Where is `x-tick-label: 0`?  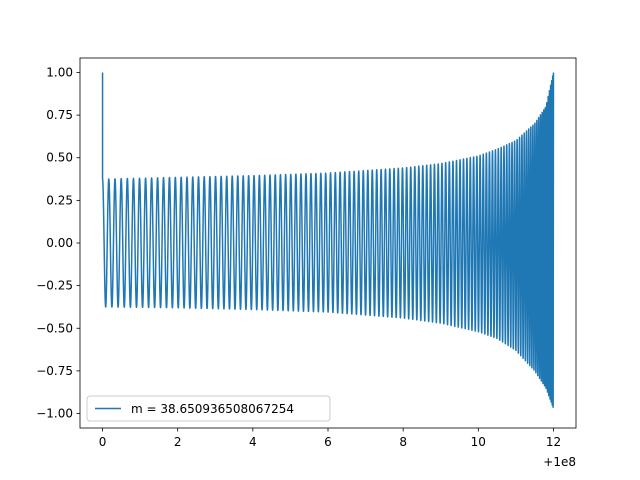 x-tick-label: 0 is located at coordinates (103, 442).